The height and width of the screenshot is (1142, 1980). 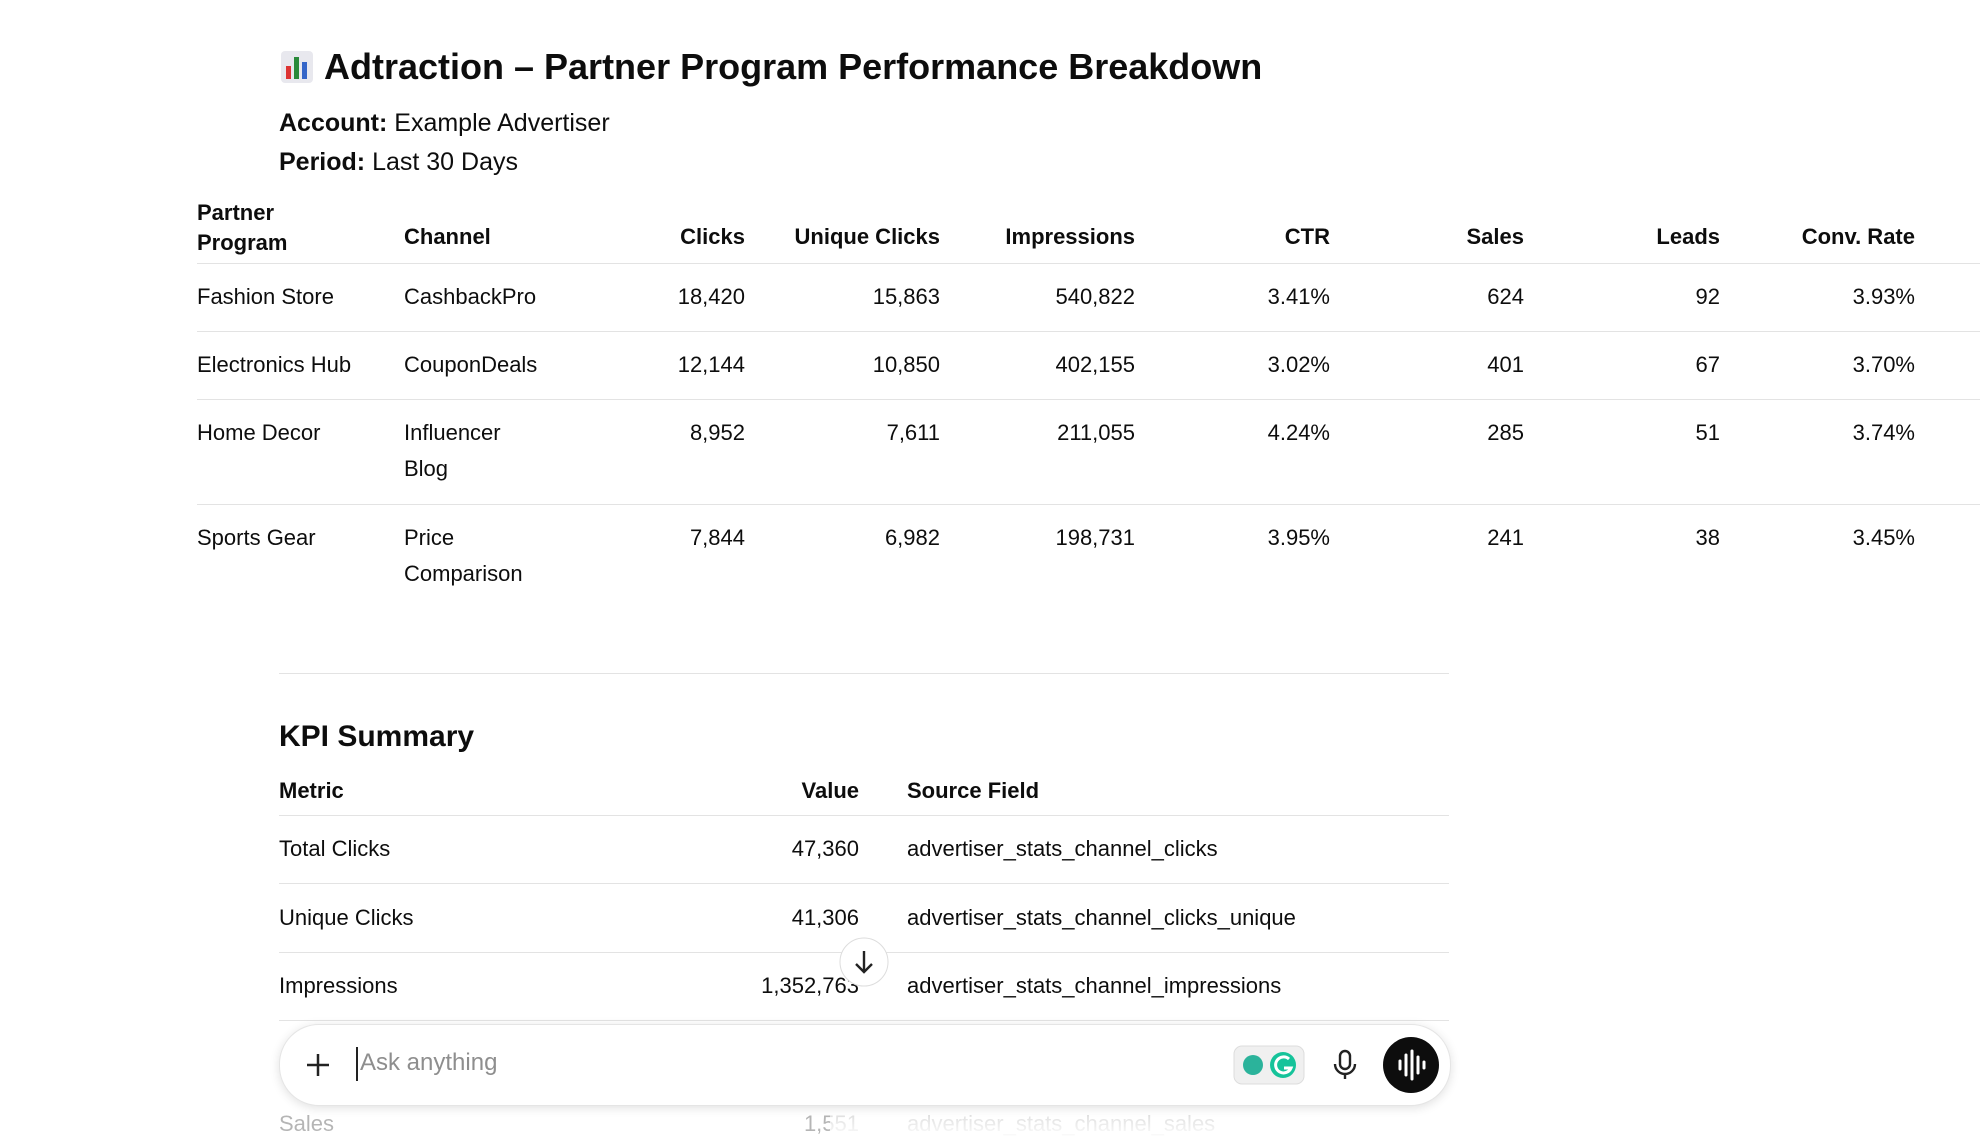 What do you see at coordinates (1707, 296) in the screenshot?
I see `table-cell: 92` at bounding box center [1707, 296].